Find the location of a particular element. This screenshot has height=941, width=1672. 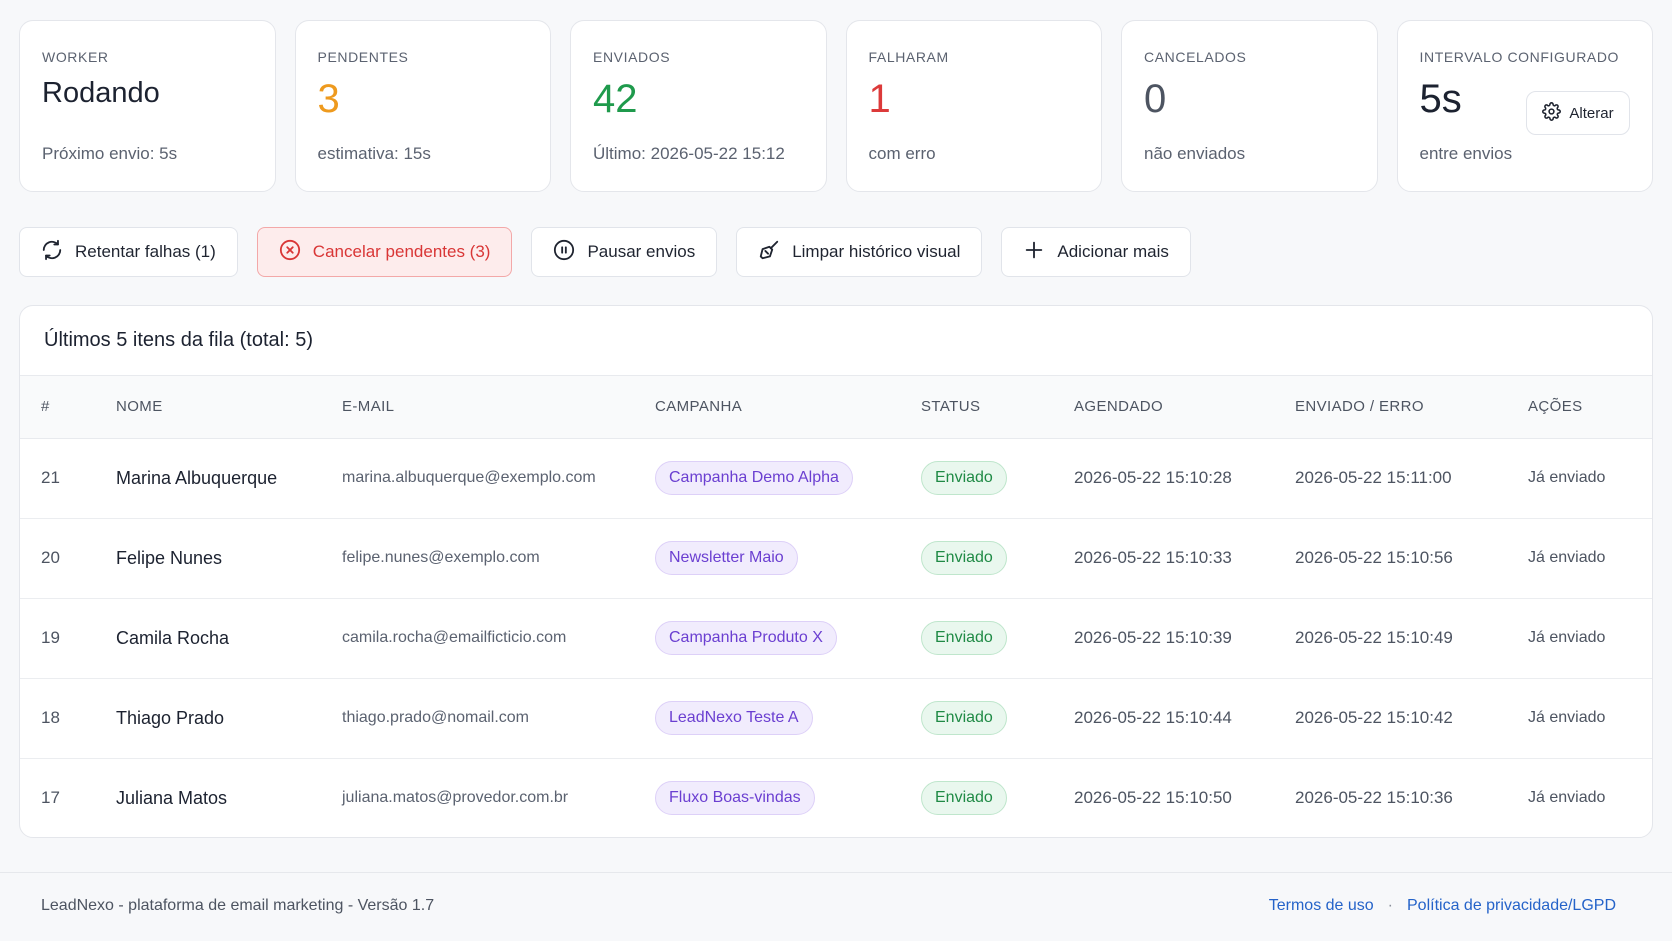

add-more-button: Adicionar mais is located at coordinates (1096, 252).